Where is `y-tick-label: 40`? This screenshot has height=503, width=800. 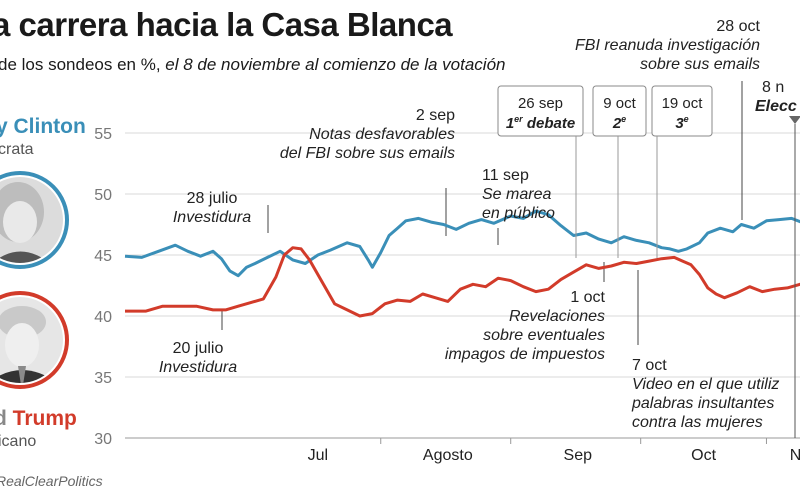
y-tick-label: 40 is located at coordinates (103, 317).